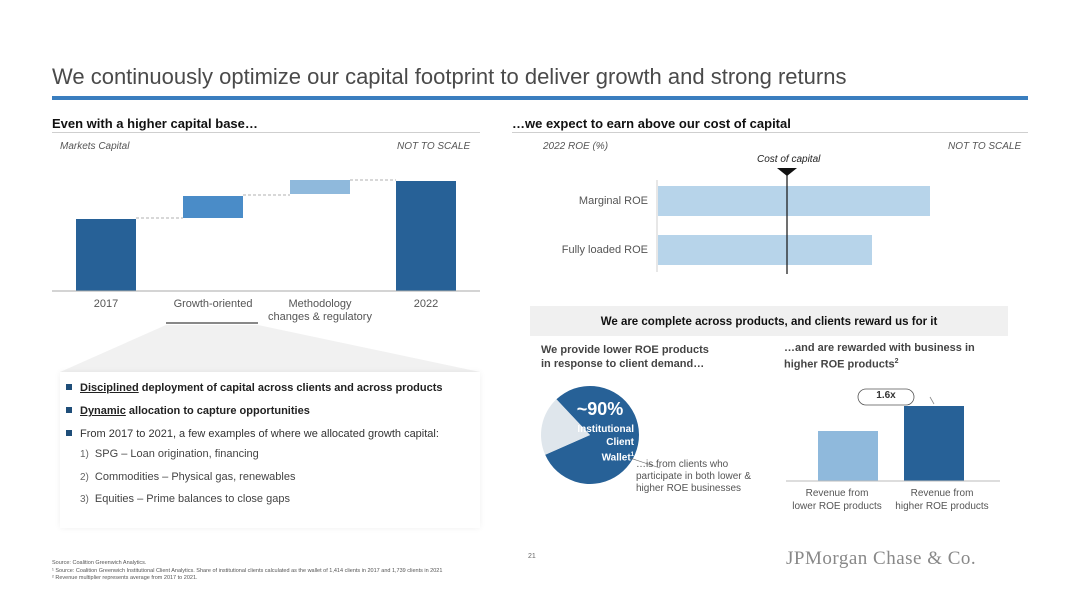  What do you see at coordinates (985, 146) in the screenshot?
I see `right-not-to-scale: NOT TO SCALE` at bounding box center [985, 146].